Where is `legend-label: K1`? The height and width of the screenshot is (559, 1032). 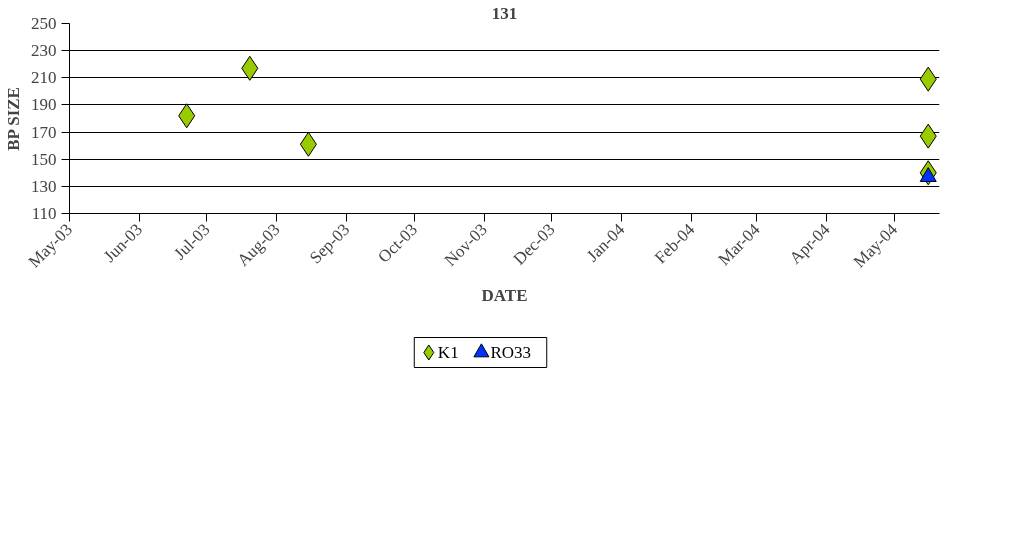 legend-label: K1 is located at coordinates (448, 352).